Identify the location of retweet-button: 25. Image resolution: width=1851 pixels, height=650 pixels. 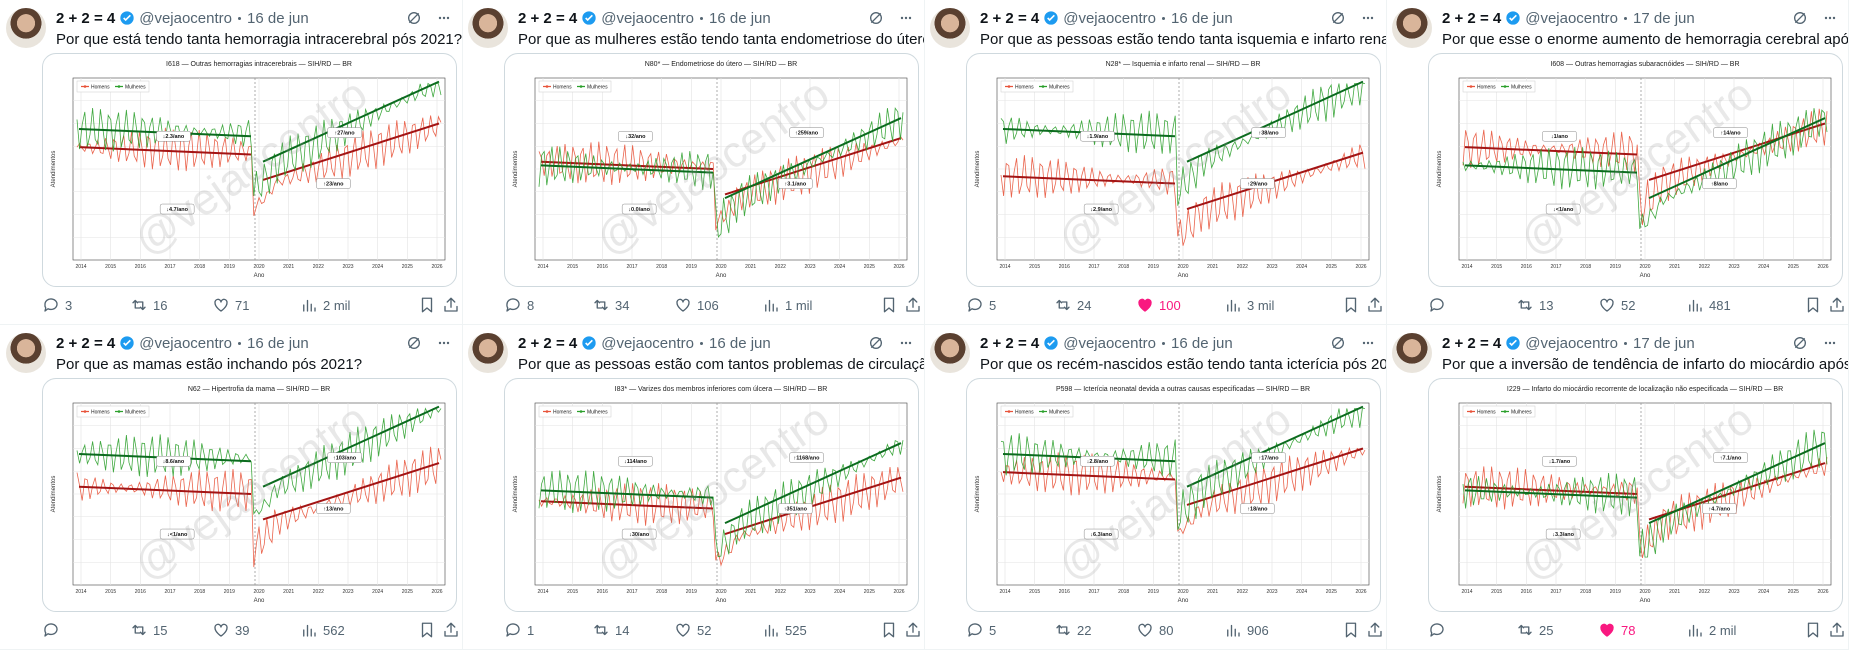
(1534, 630).